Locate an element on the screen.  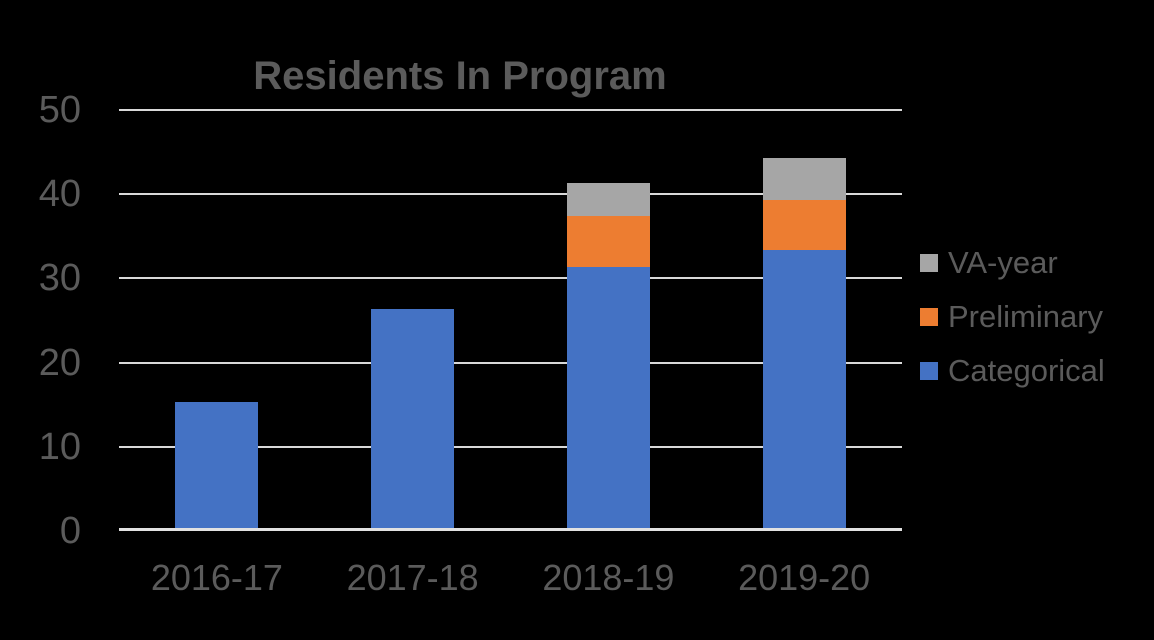
legend-item-preliminary: Preliminary is located at coordinates (1012, 317).